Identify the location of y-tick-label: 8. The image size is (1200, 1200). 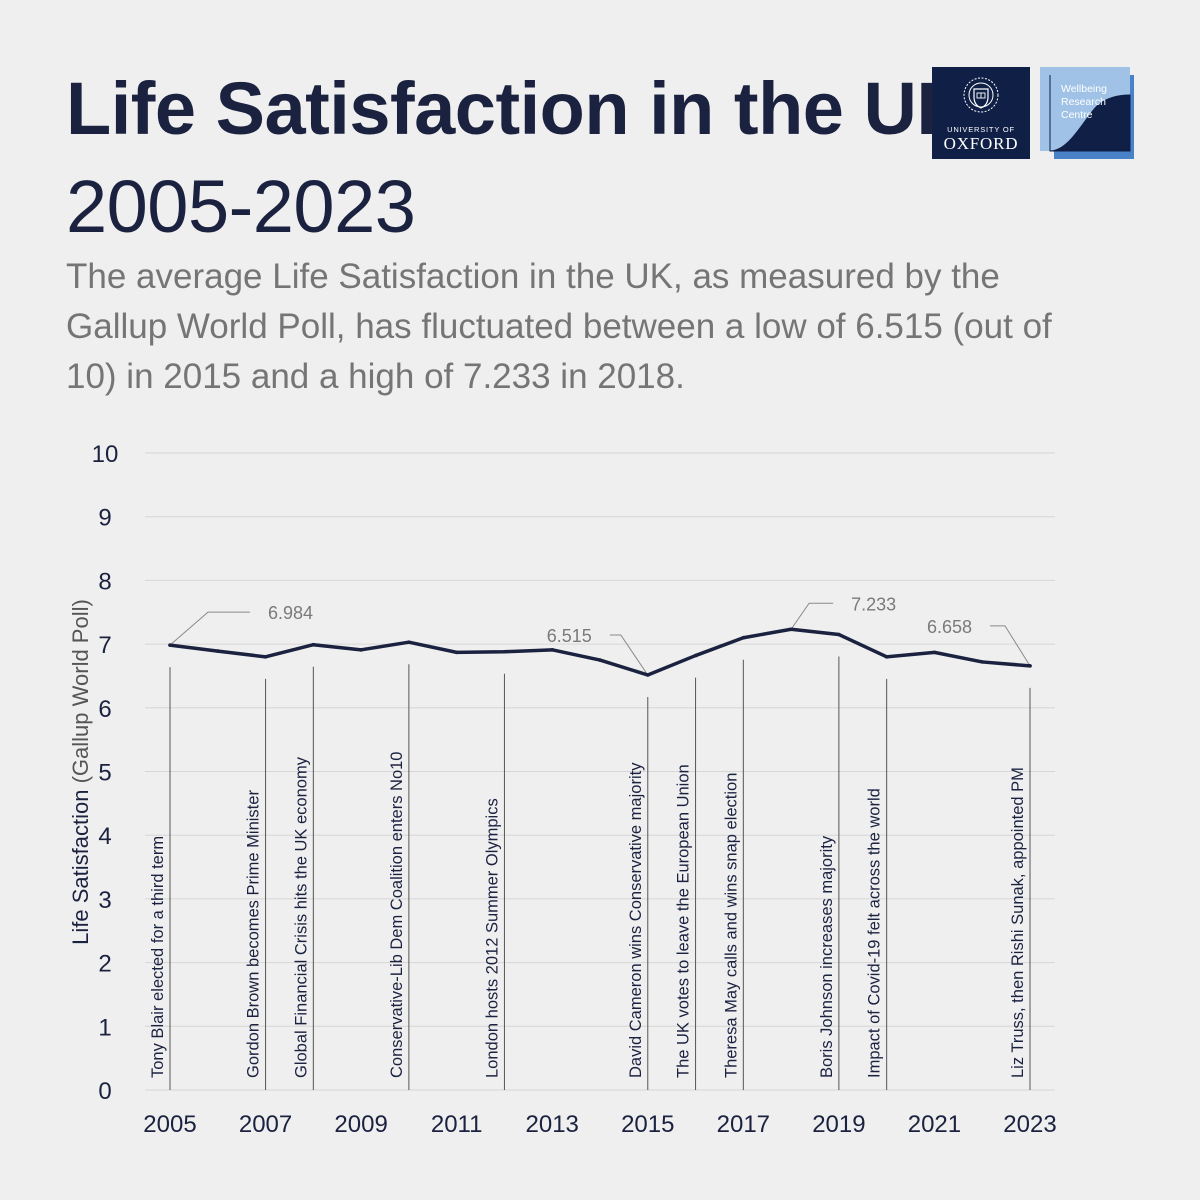
(104, 581).